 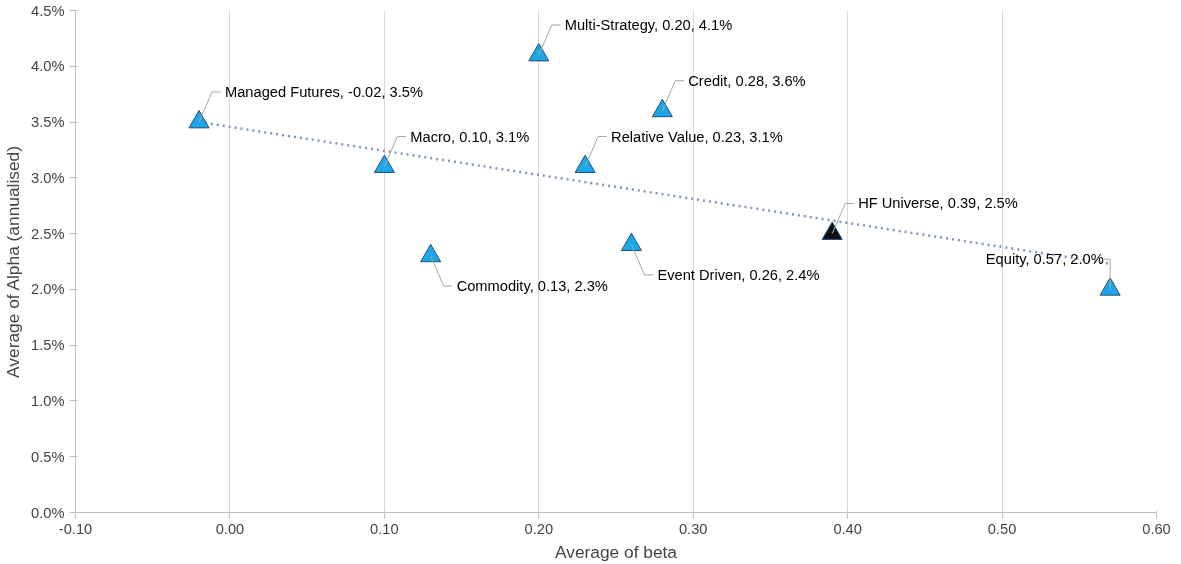 I want to click on y-tick-label: 4.5%, so click(x=48, y=10).